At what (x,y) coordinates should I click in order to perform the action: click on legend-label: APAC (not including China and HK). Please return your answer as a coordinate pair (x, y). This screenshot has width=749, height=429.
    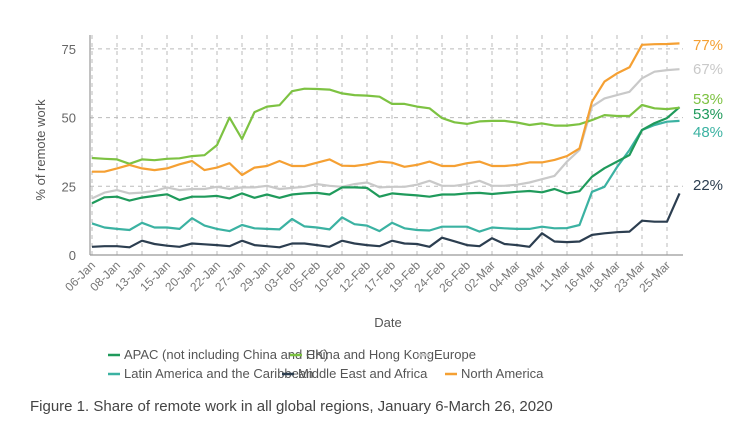
    Looking at the image, I should click on (226, 354).